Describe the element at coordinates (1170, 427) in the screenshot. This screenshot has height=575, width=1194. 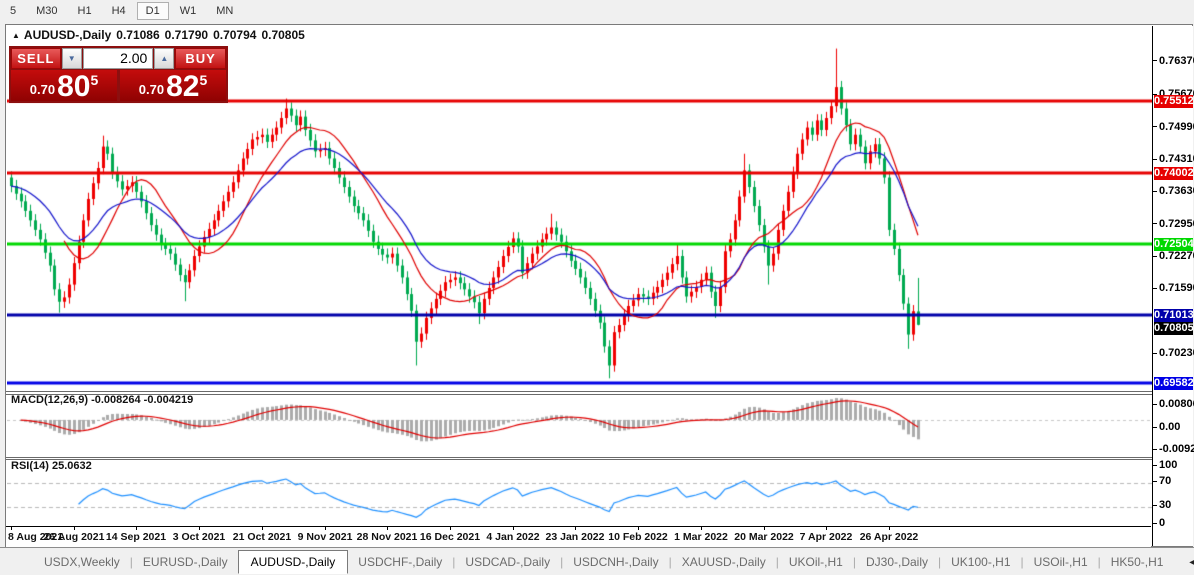
I see `price-tick-label: 0.00` at that location.